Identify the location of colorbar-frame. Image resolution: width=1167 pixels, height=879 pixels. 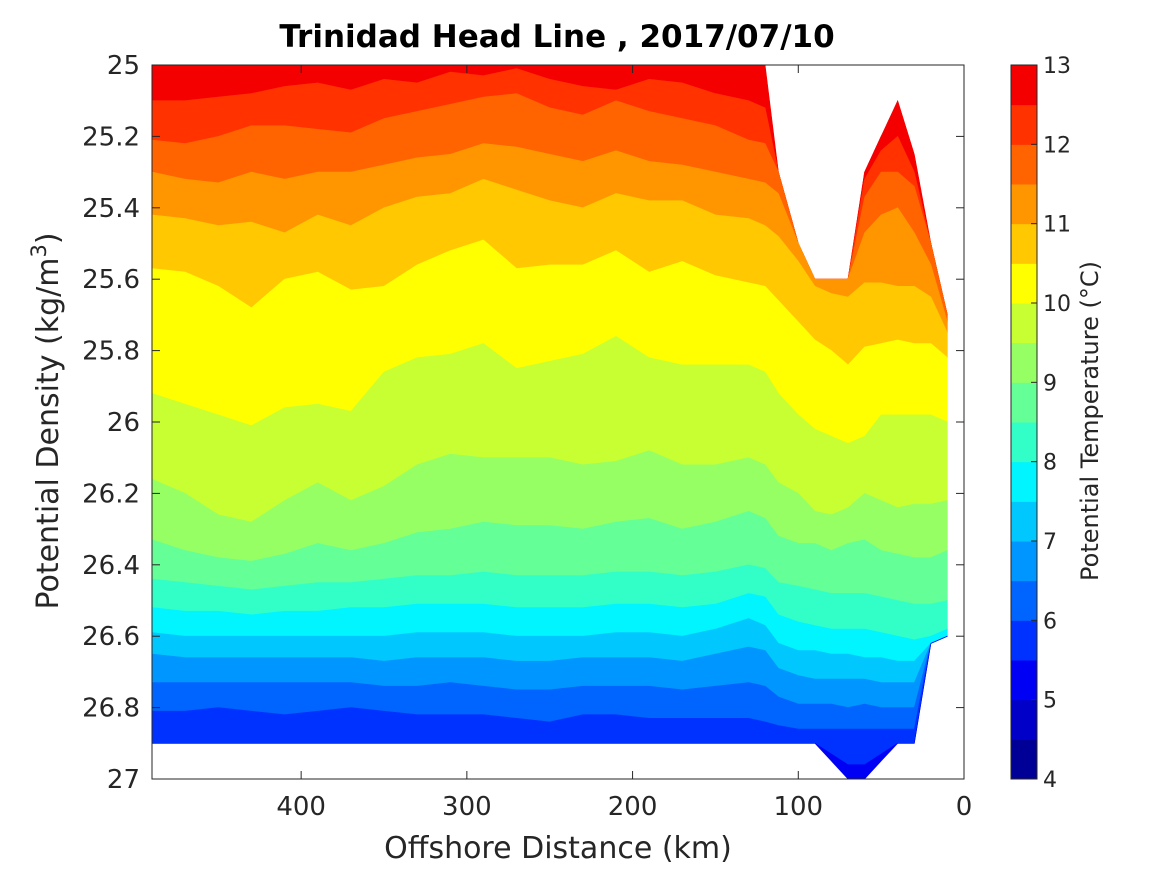
(1024, 422).